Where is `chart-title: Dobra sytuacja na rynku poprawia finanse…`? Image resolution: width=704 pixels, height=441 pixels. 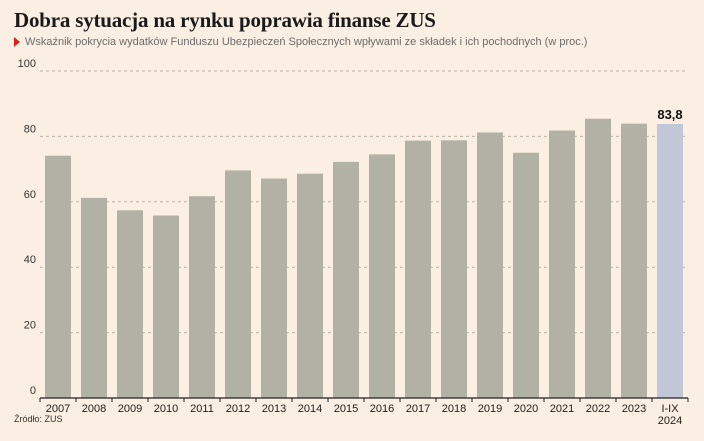 chart-title: Dobra sytuacja na rynku poprawia finanse… is located at coordinates (225, 20).